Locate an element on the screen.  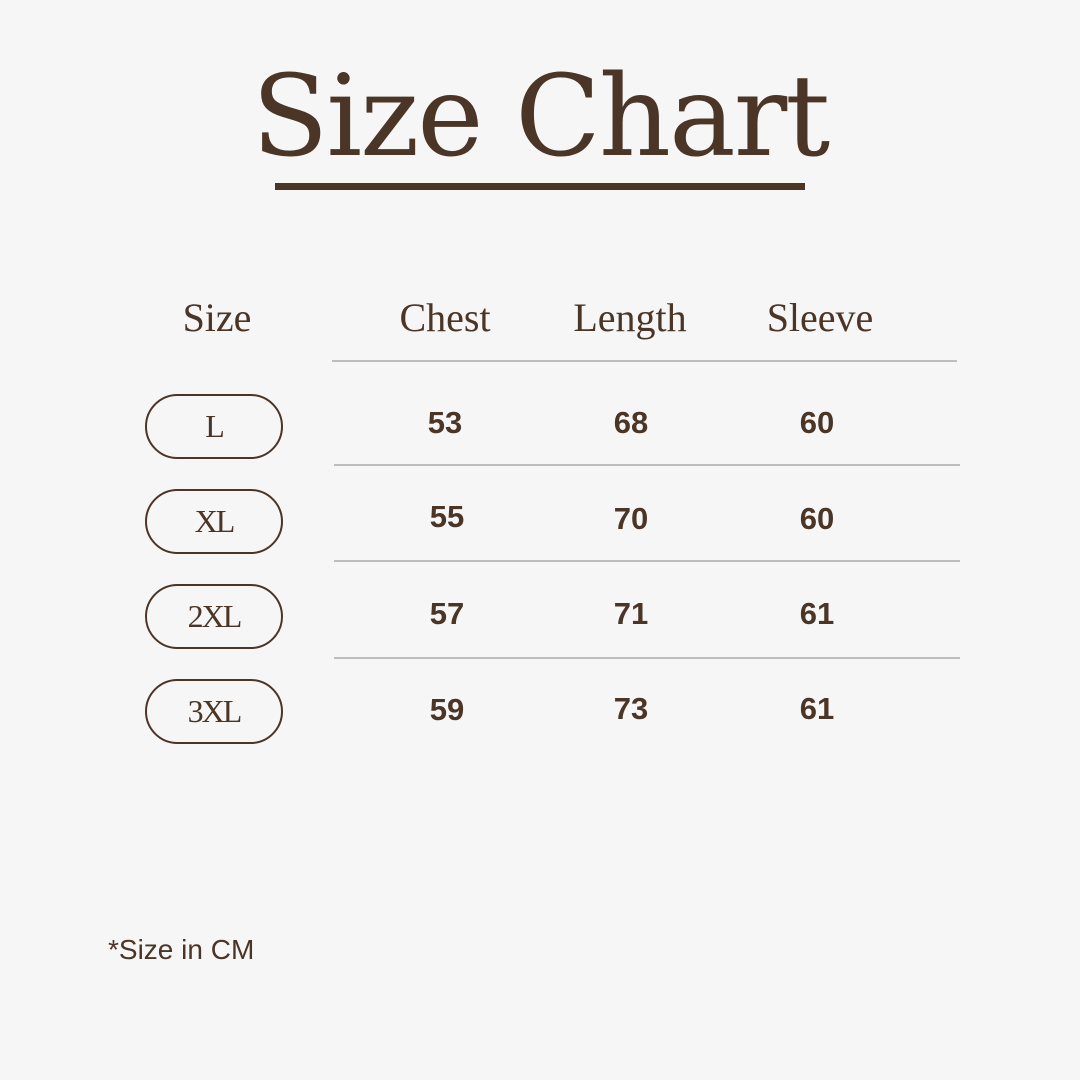
header-size: Size is located at coordinates (217, 317).